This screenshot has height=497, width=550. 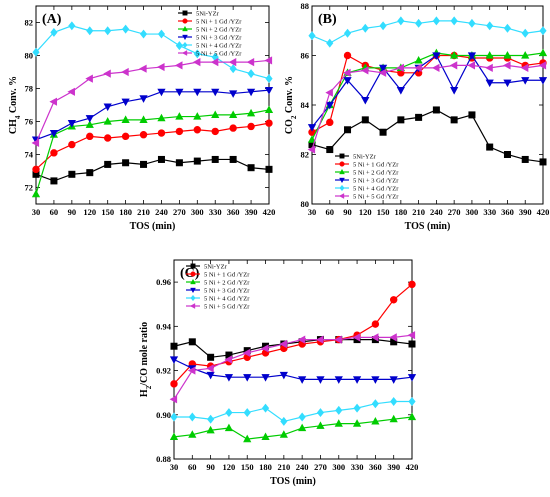 What do you see at coordinates (219, 45) in the screenshot?
I see `chart-1-legend-label: 5 Ni + 4 Gd /YZr` at bounding box center [219, 45].